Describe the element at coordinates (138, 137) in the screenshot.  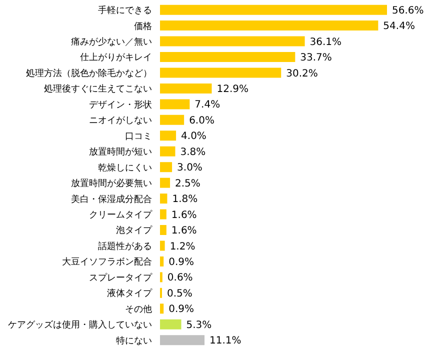
I see `y-tick-label: 口コミ` at that location.